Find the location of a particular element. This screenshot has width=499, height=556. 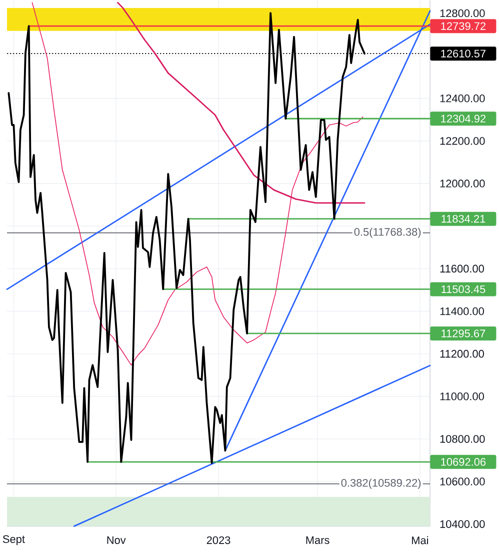

ref-line-label: 0.382(10589.22) is located at coordinates (381, 483).